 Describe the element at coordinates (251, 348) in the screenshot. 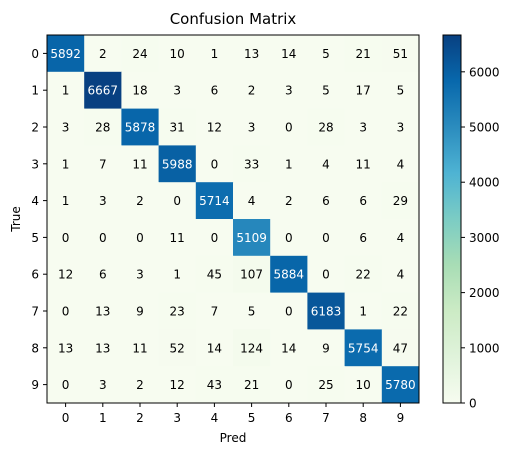

I see `cell-value-label-8-5: 124` at that location.